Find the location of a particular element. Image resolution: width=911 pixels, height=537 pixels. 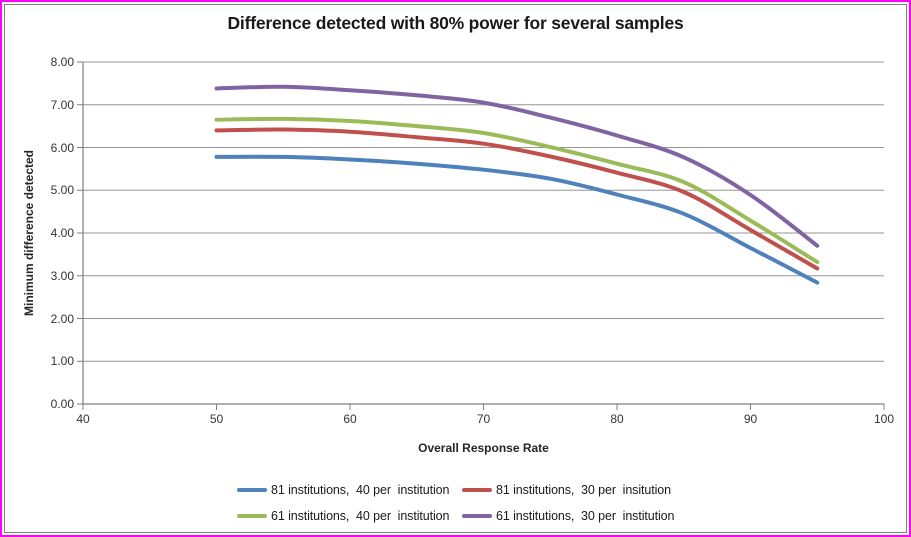

legend-label-series-1: 81 institutions, 40 per institution is located at coordinates (360, 490).